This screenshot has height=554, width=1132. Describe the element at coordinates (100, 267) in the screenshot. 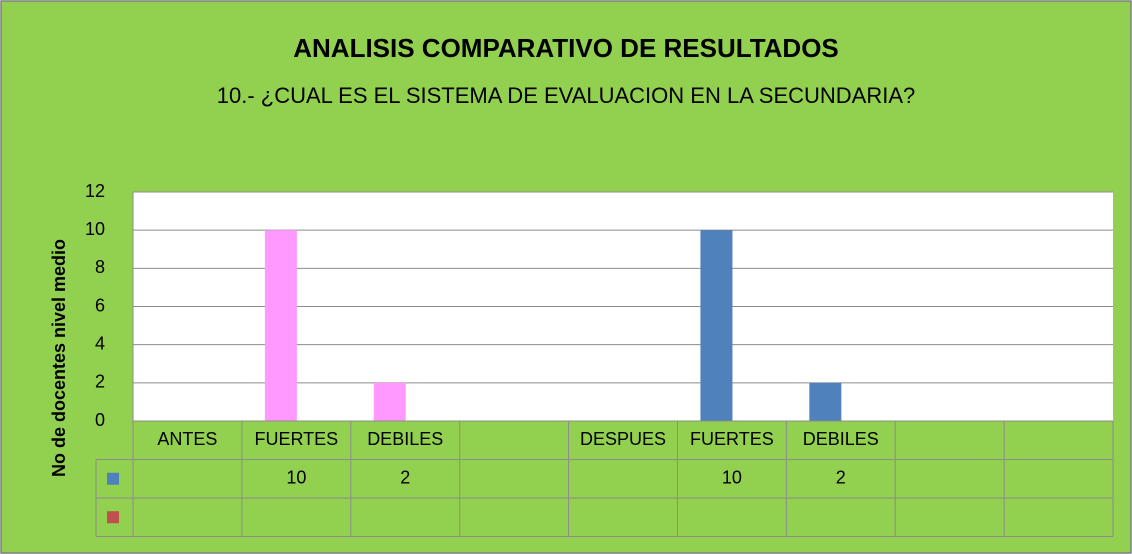

I see `y-tick-label: 8` at that location.